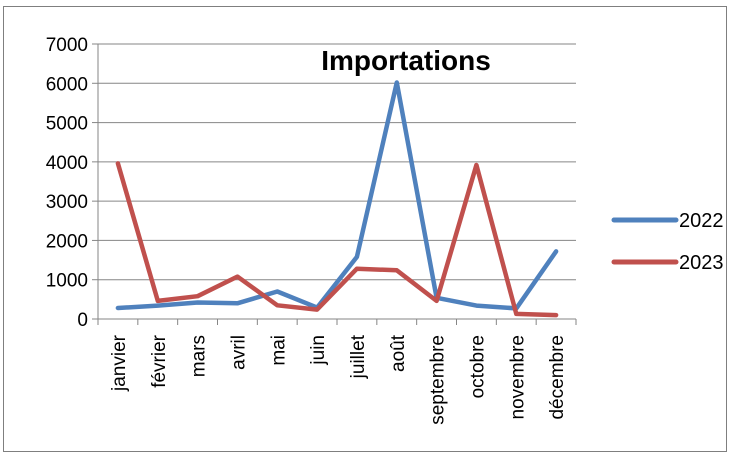  What do you see at coordinates (119, 363) in the screenshot?
I see `x-tick-label: janvier` at bounding box center [119, 363].